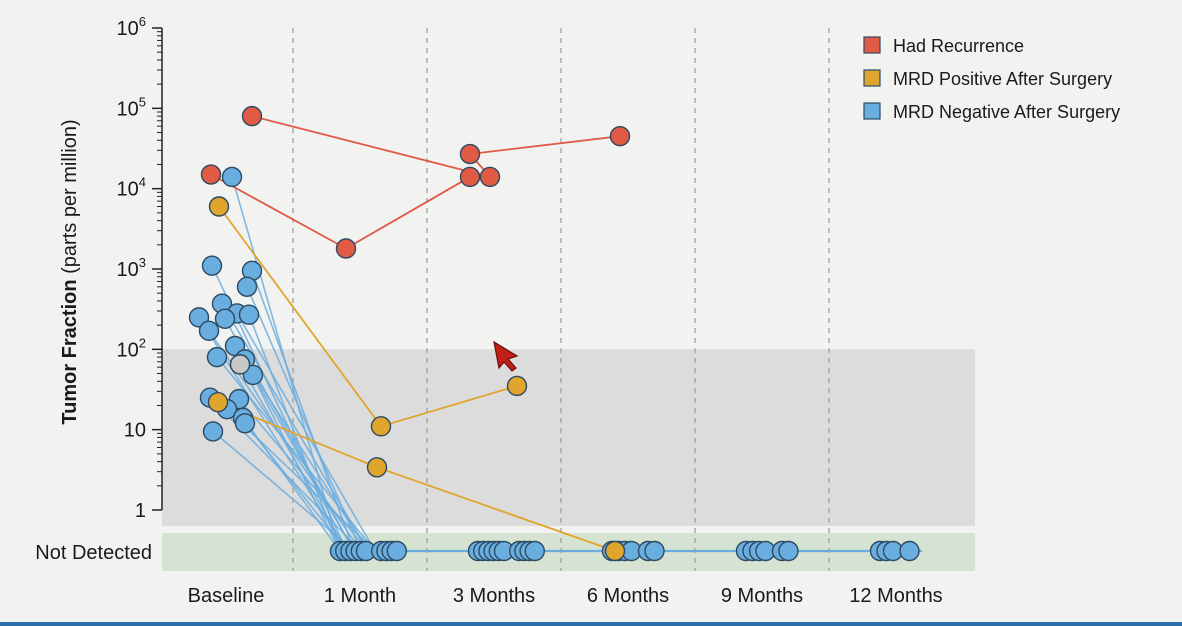 The image size is (1182, 626). Describe the element at coordinates (93, 553) in the screenshot. I see `not-detected-label: Not Detected` at that location.